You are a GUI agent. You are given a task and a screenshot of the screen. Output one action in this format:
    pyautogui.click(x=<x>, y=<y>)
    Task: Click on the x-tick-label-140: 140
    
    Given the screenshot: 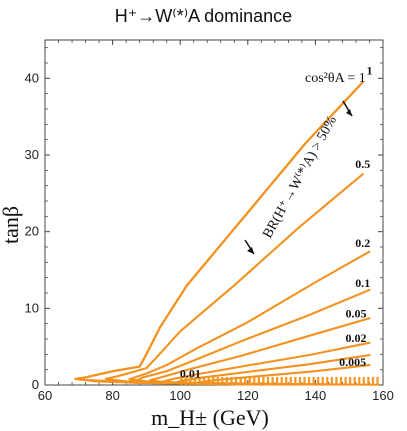 What is the action you would take?
    pyautogui.click(x=316, y=395)
    